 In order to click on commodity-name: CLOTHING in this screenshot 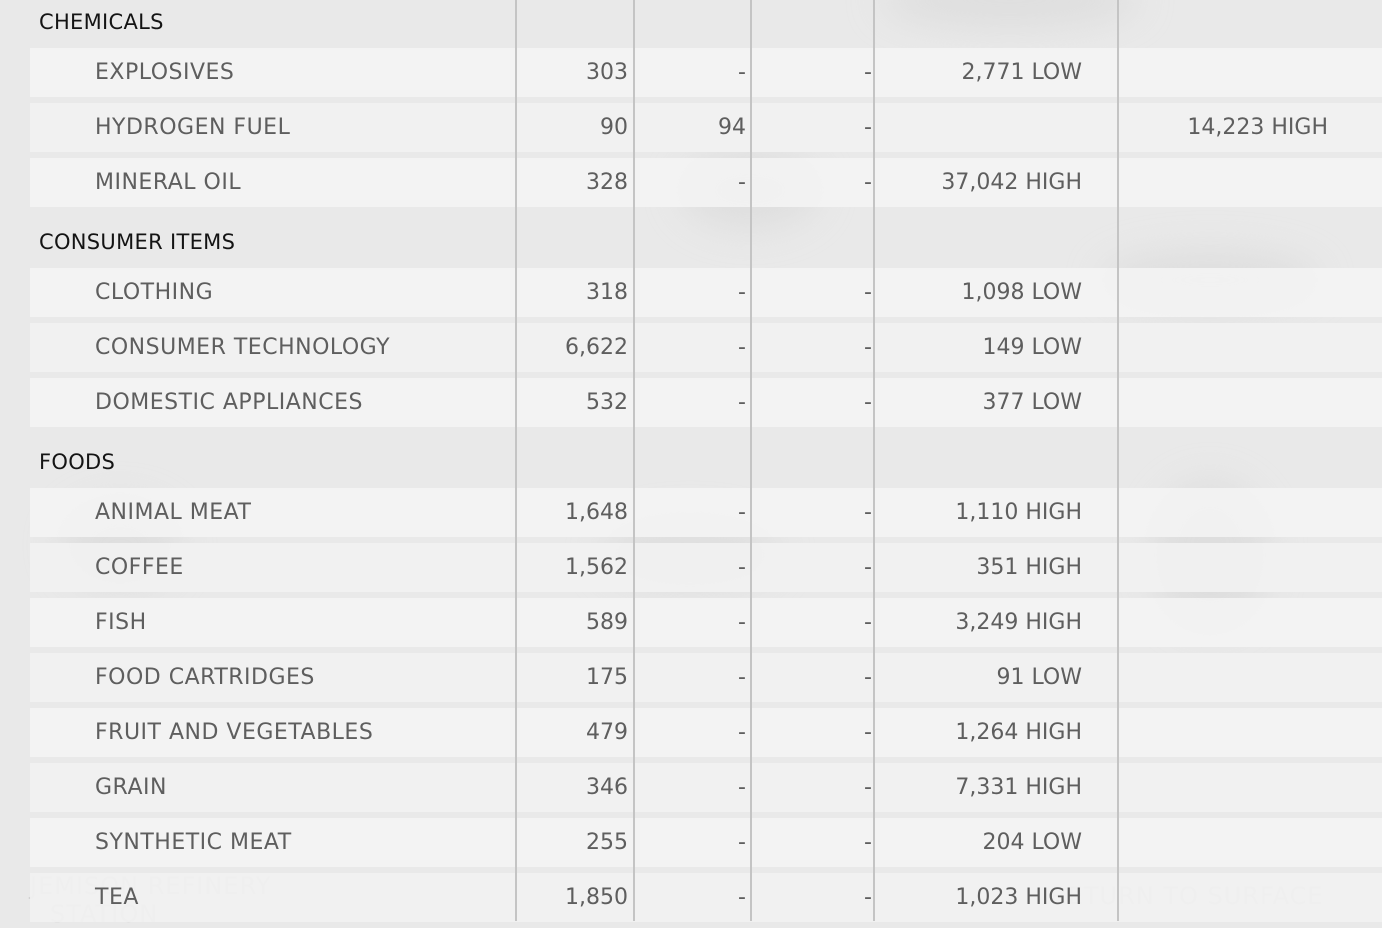, I will do `click(154, 292)`.